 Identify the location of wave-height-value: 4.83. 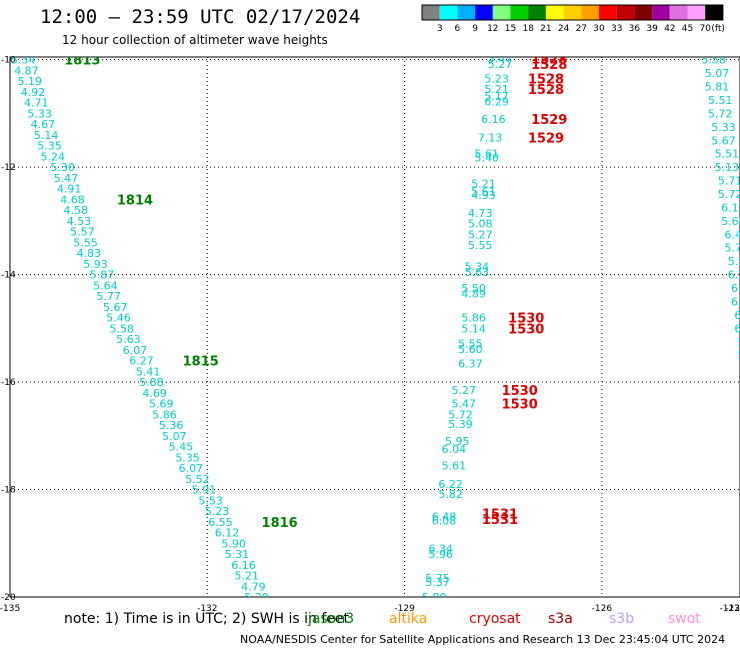
(89, 253).